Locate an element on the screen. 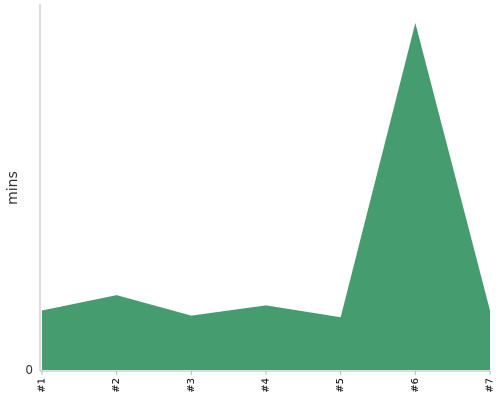  x-tick-label: #6 is located at coordinates (415, 385).